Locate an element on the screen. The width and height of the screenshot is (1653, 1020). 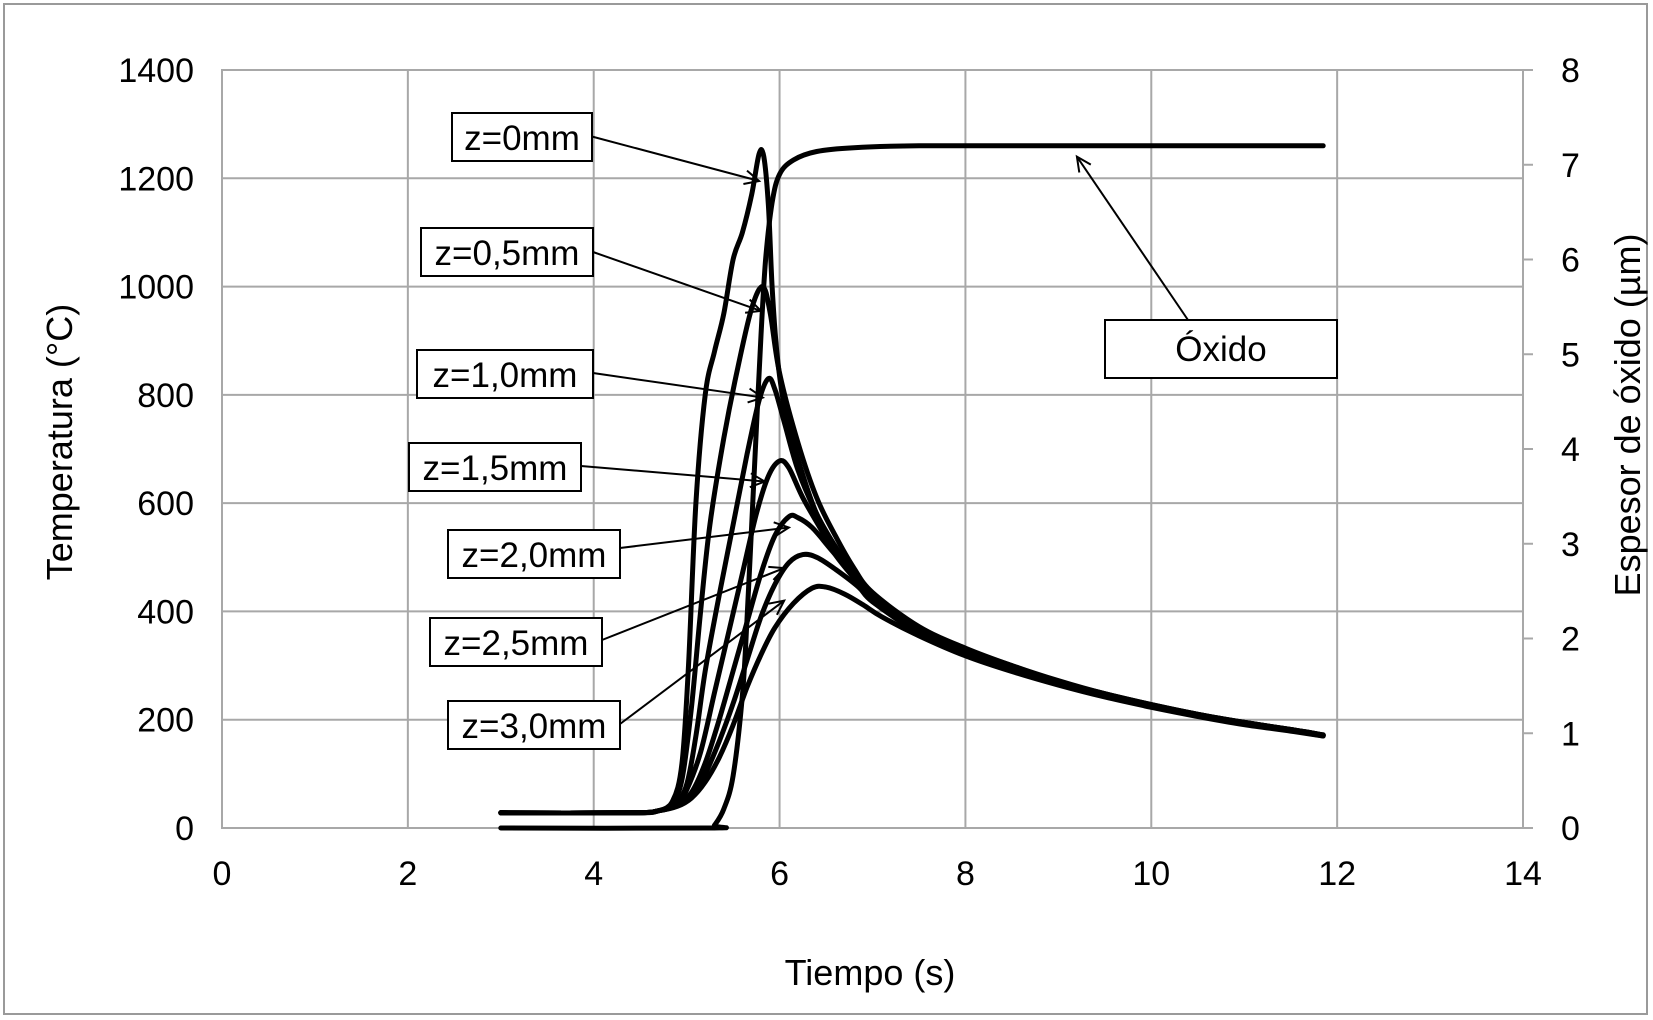
y-tick-label: 200 is located at coordinates (165, 721).